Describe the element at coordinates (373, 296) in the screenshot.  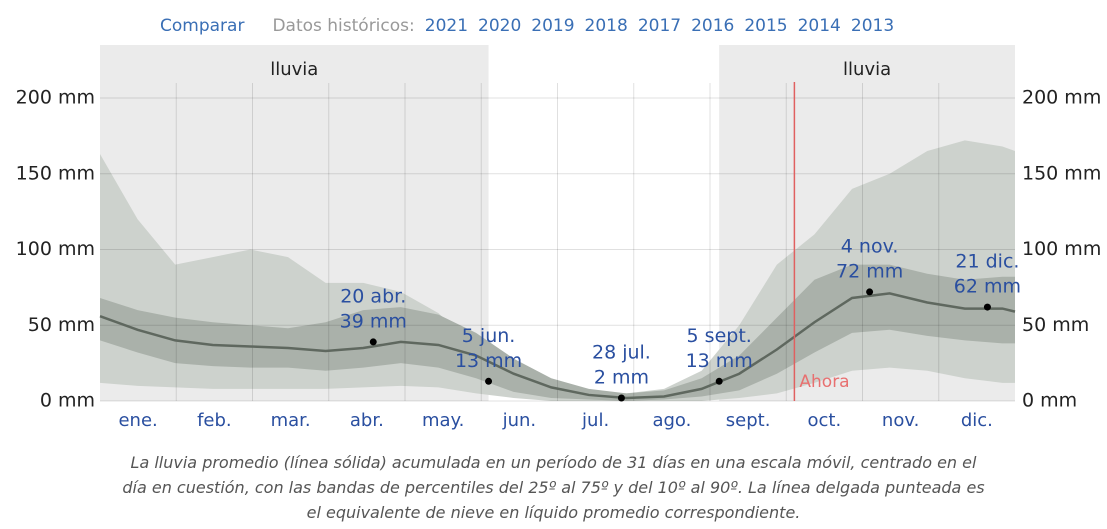
I see `annotation-date: 20 abr.` at that location.